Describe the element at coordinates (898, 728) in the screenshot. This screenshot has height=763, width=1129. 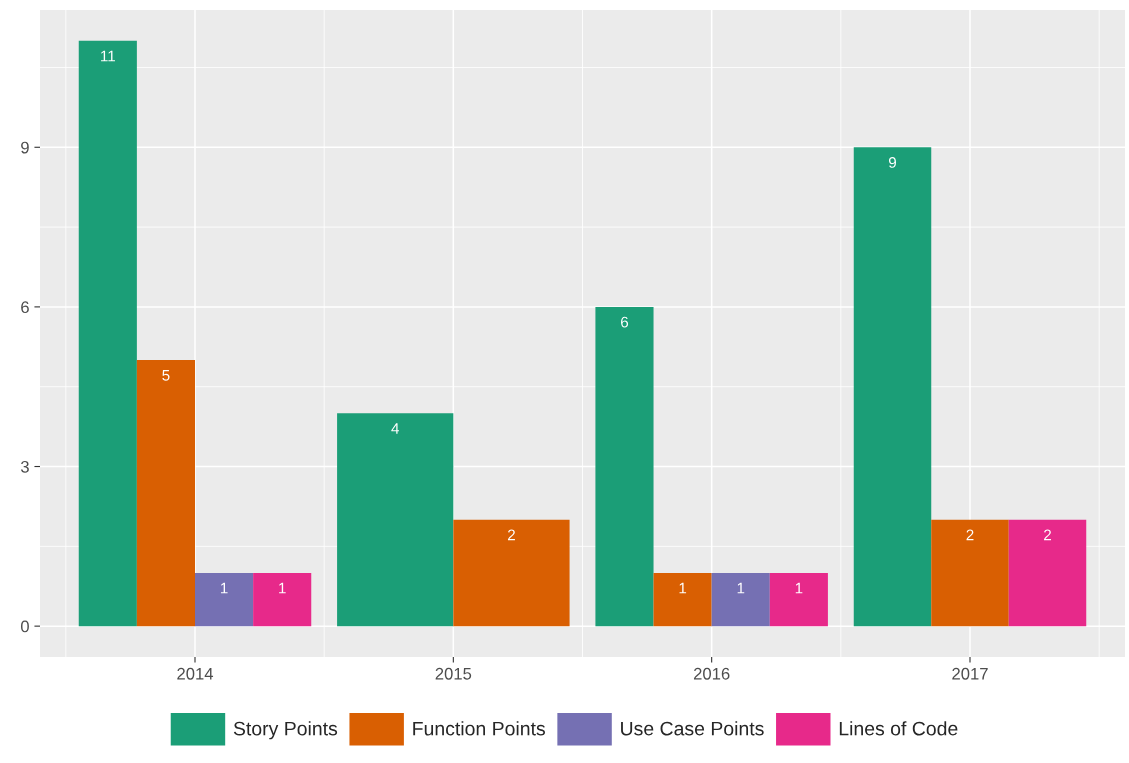
I see `legend-label: Lines of Code` at that location.